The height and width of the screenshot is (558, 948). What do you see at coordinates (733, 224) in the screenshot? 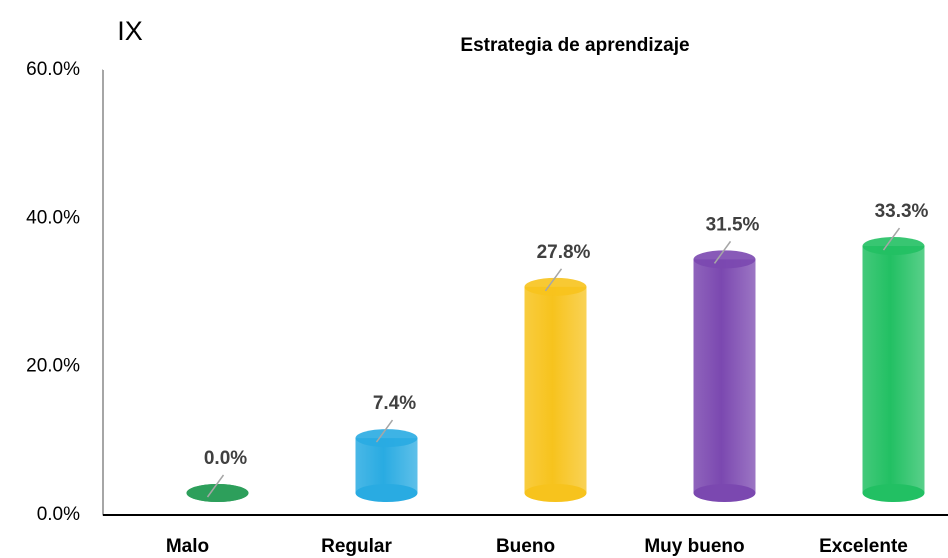
I see `value-label: 31.5%` at bounding box center [733, 224].